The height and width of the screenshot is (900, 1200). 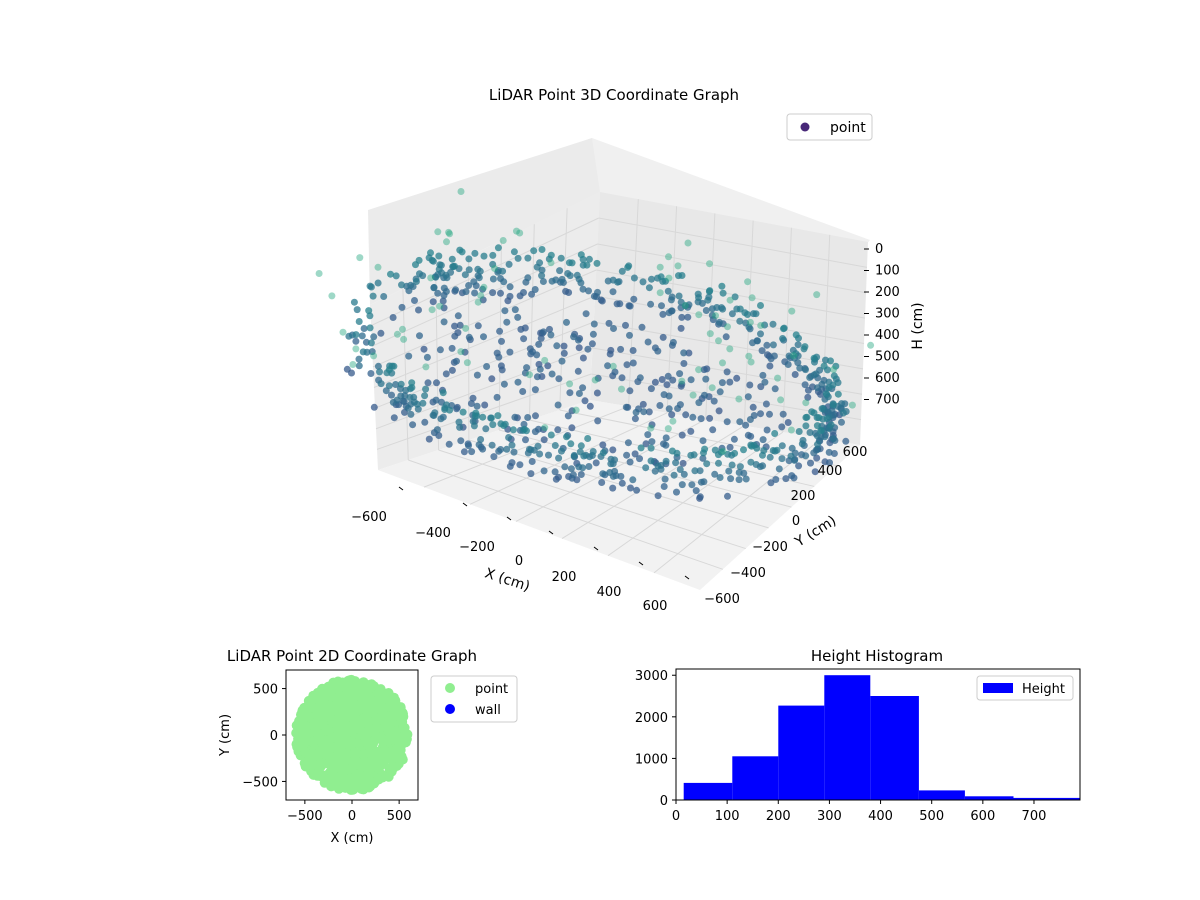 What do you see at coordinates (998, 688) in the screenshot?
I see `legend-marker-height` at bounding box center [998, 688].